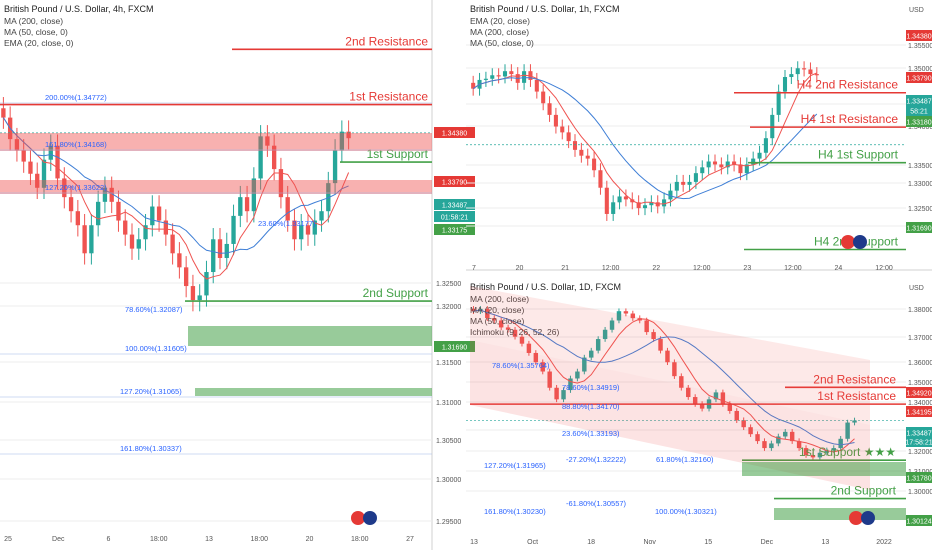 The width and height of the screenshot is (932, 550). What do you see at coordinates (596, 459) in the screenshot?
I see `fib-label: -27.20%(1.32222)` at bounding box center [596, 459].